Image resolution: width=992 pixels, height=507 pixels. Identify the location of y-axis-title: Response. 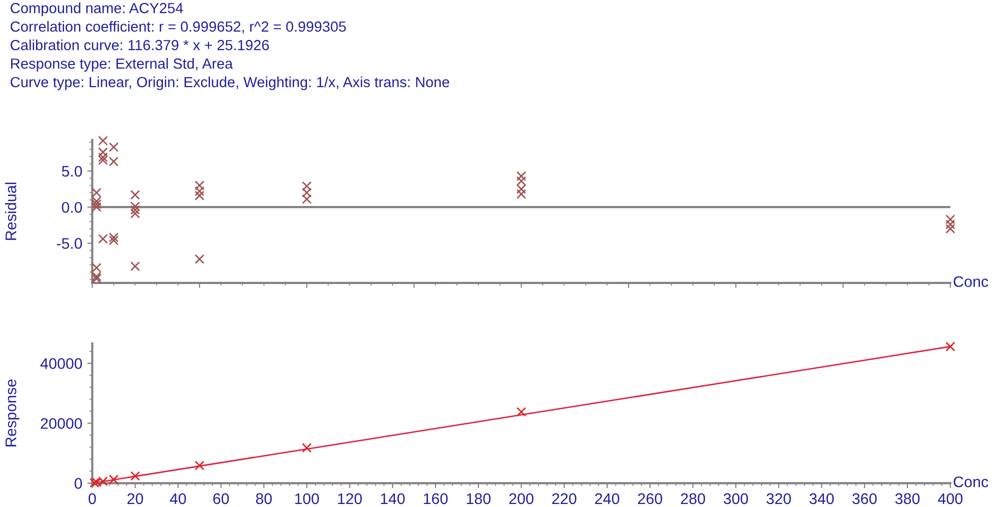
(13, 412).